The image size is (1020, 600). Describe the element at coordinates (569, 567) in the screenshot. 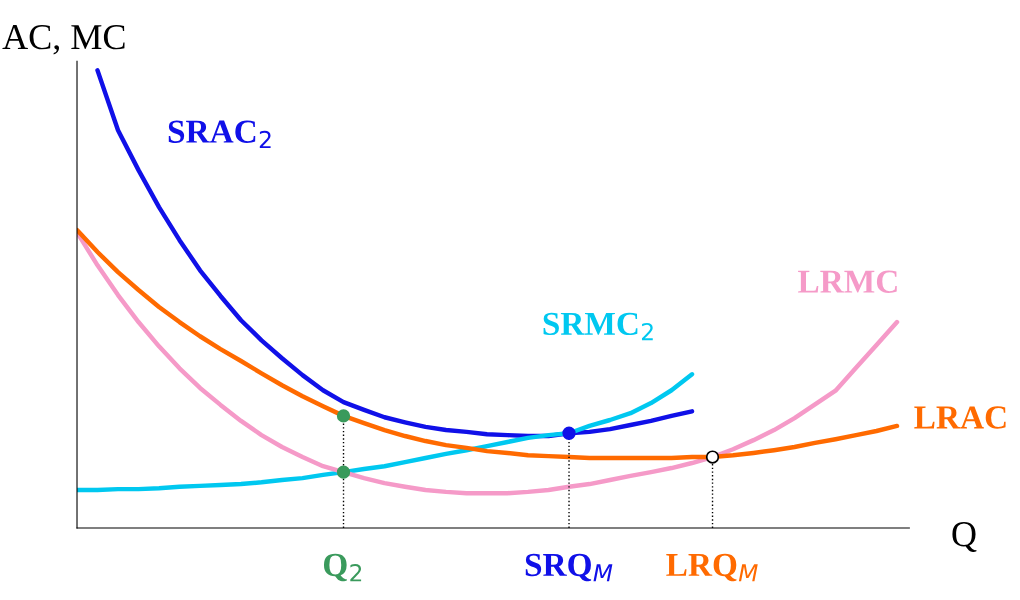

I see `x-tick-label: SRQ$_{M}$` at that location.